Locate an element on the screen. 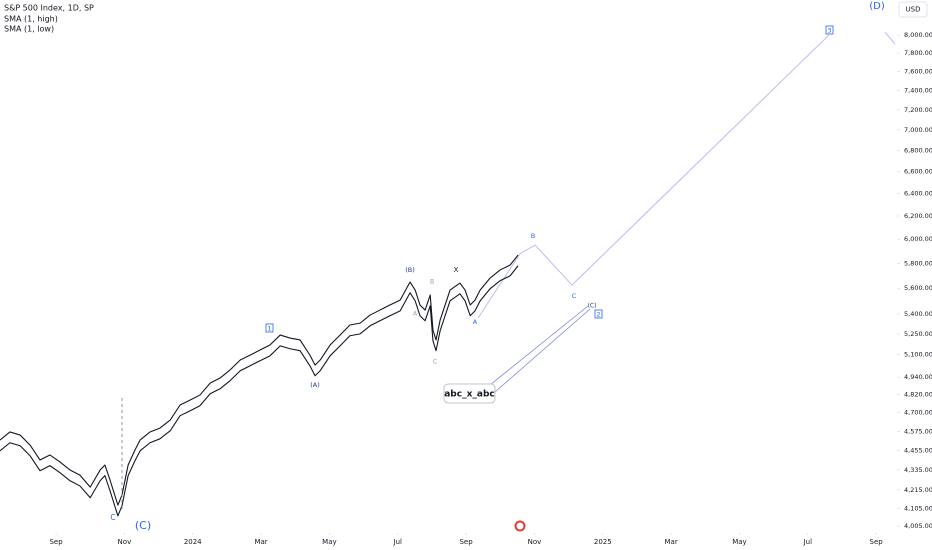 This screenshot has height=550, width=932. y-tick-label: 7,400.00 is located at coordinates (918, 90).